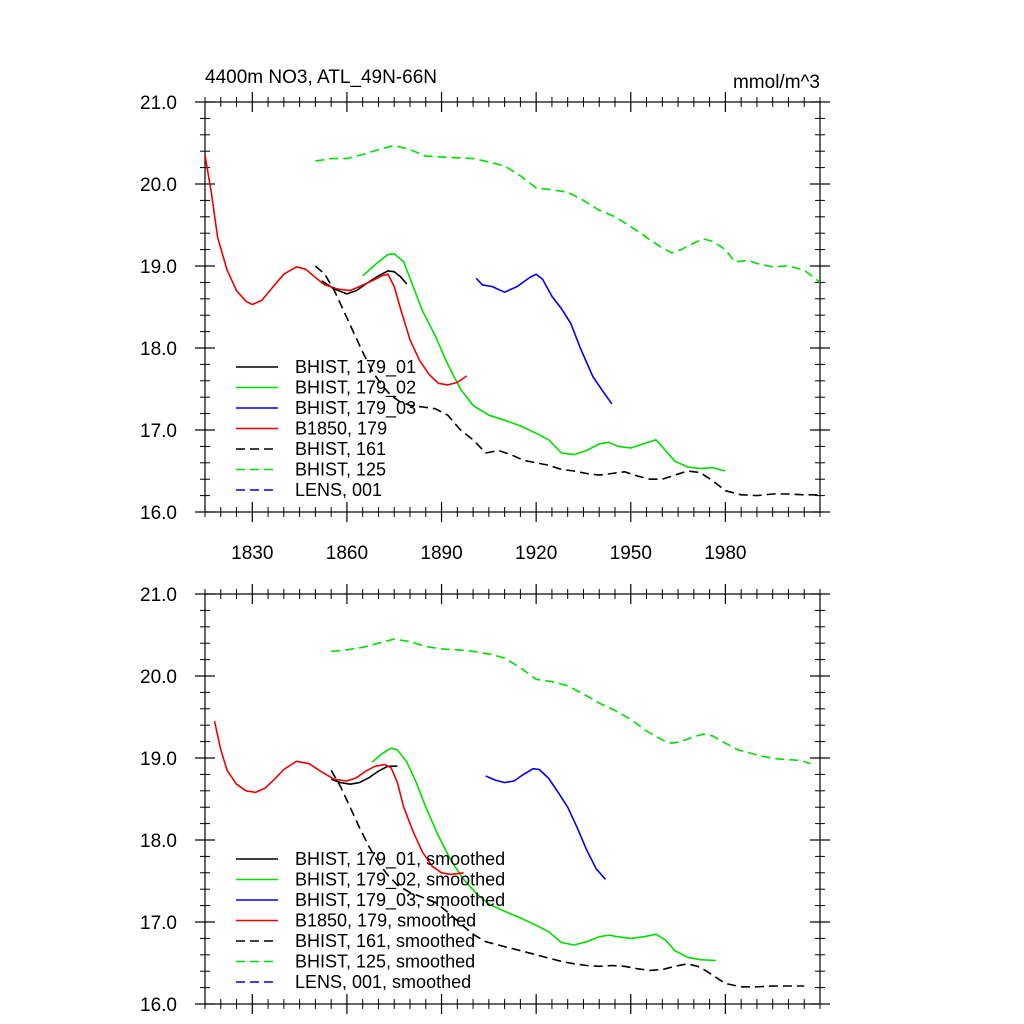 The image size is (1024, 1024). I want to click on legend-label: BHIST, 125, so click(340, 470).